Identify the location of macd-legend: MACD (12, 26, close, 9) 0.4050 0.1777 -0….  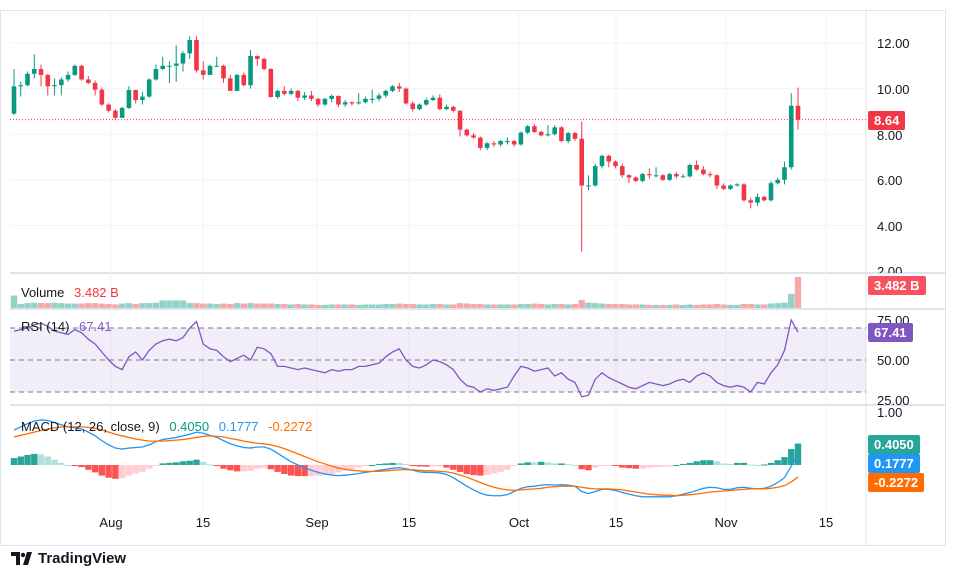
(169, 426).